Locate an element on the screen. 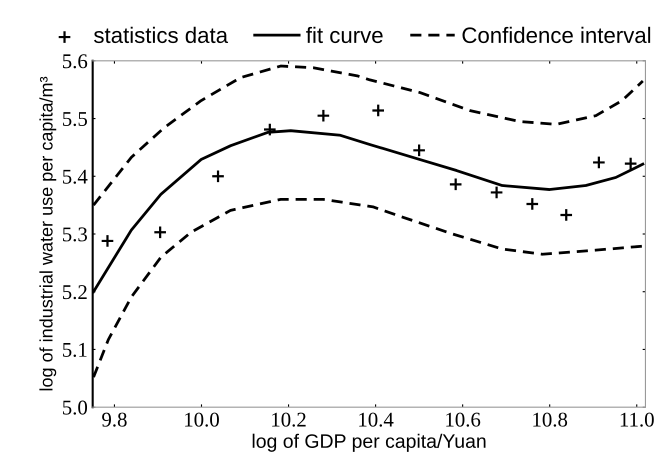 Image resolution: width=662 pixels, height=468 pixels. legend-label: fit curve is located at coordinates (344, 35).